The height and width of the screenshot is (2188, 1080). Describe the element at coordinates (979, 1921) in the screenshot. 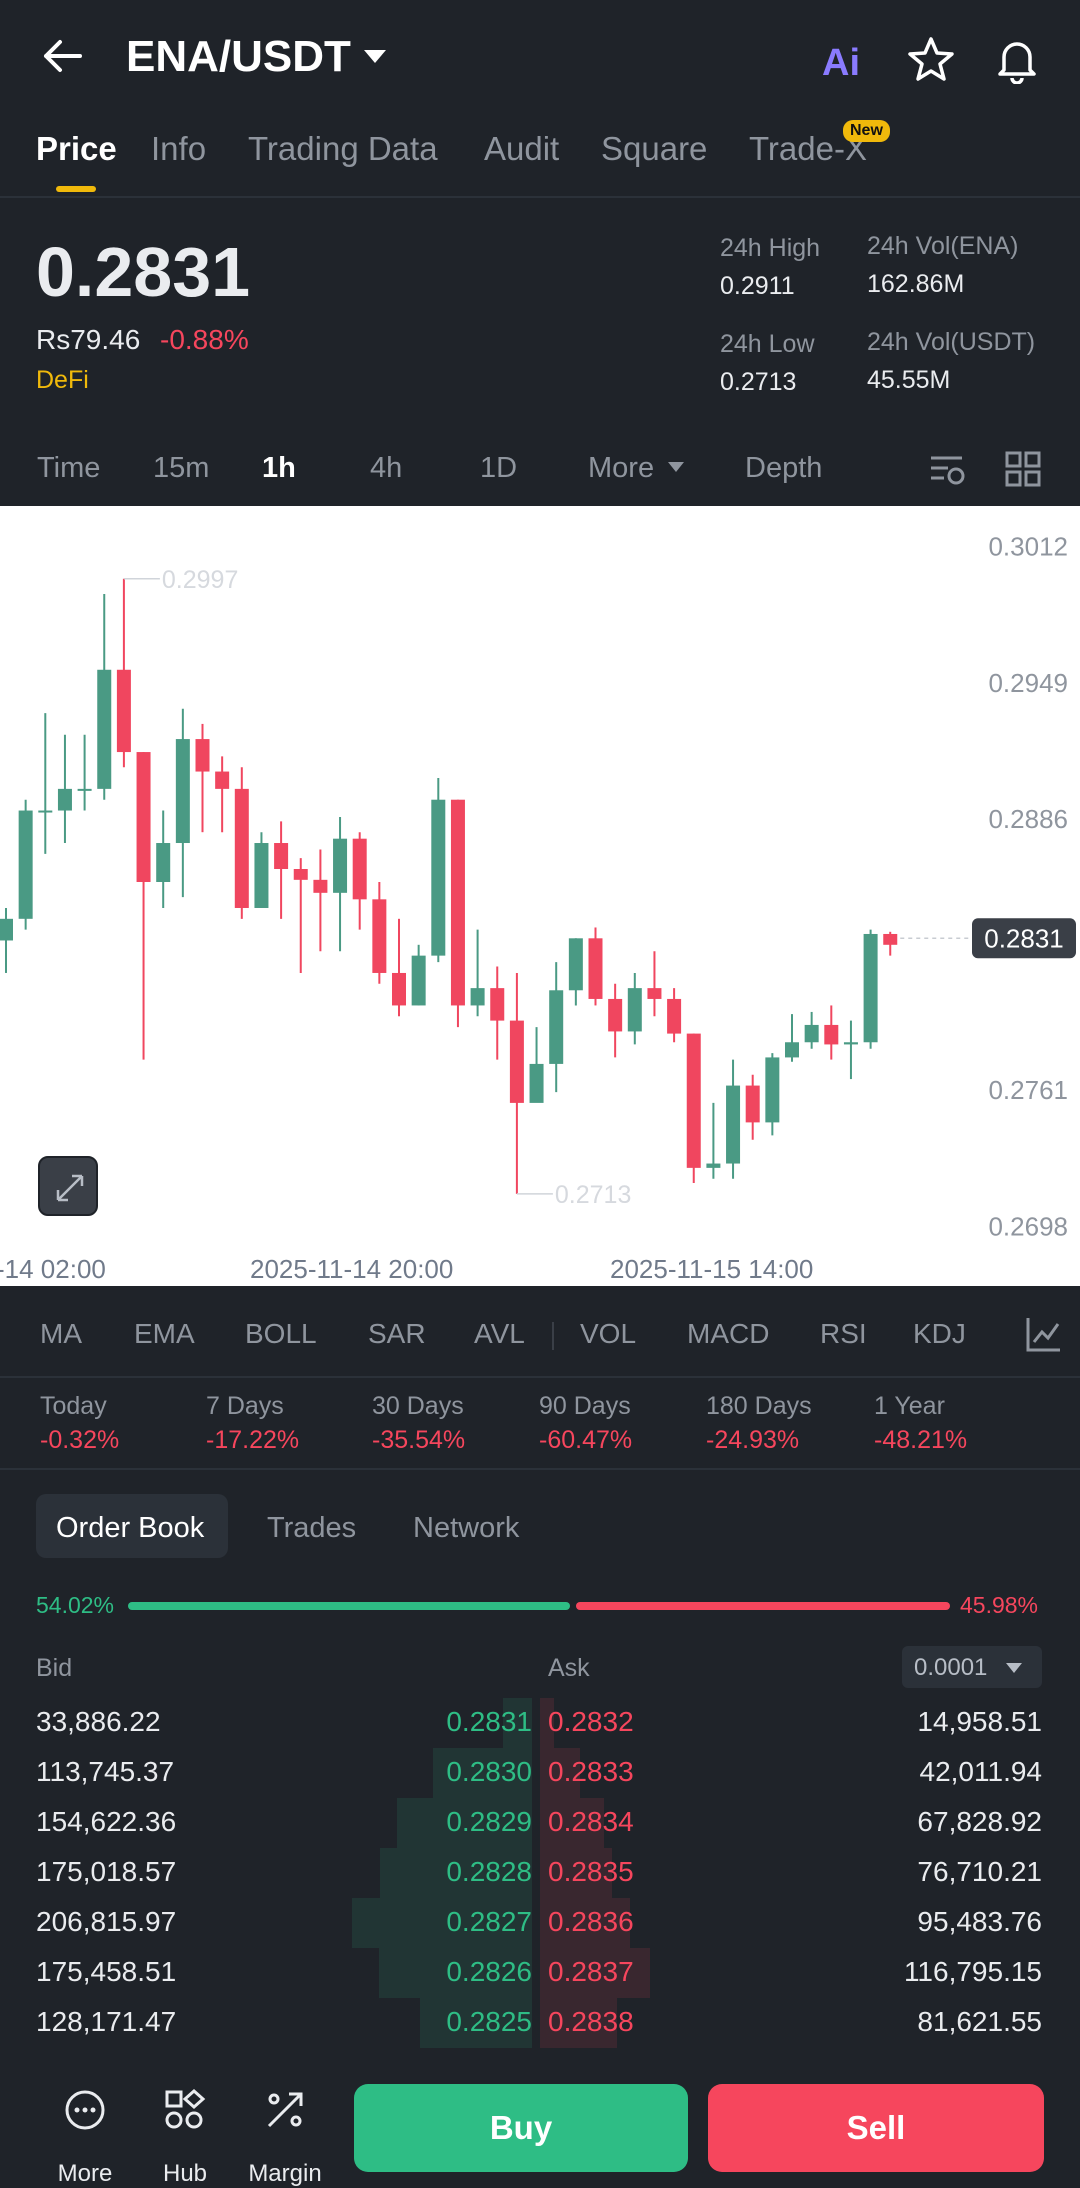

I see `ask-quantity: 95,483.76` at that location.